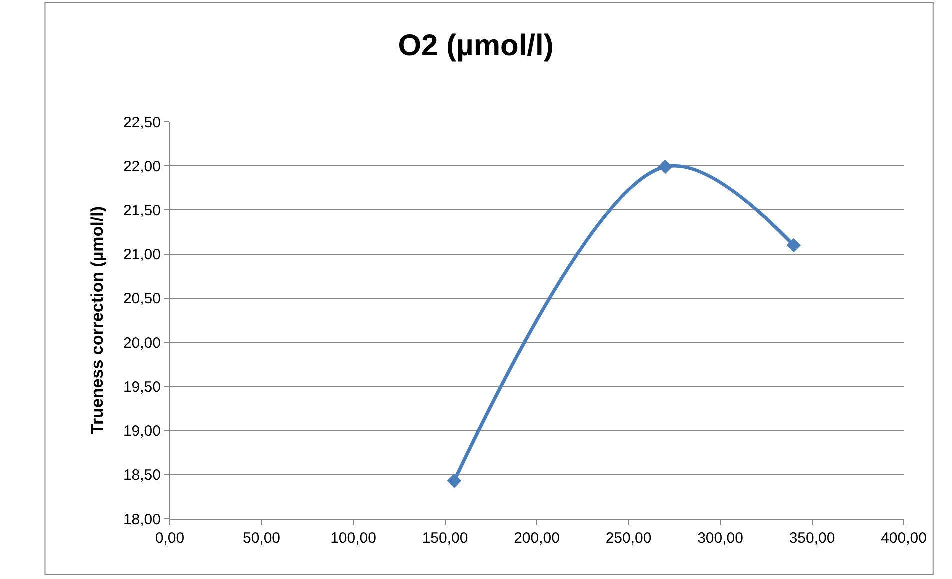 The height and width of the screenshot is (579, 952). Describe the element at coordinates (476, 46) in the screenshot. I see `chart-title: O2 (µmol/l)` at that location.